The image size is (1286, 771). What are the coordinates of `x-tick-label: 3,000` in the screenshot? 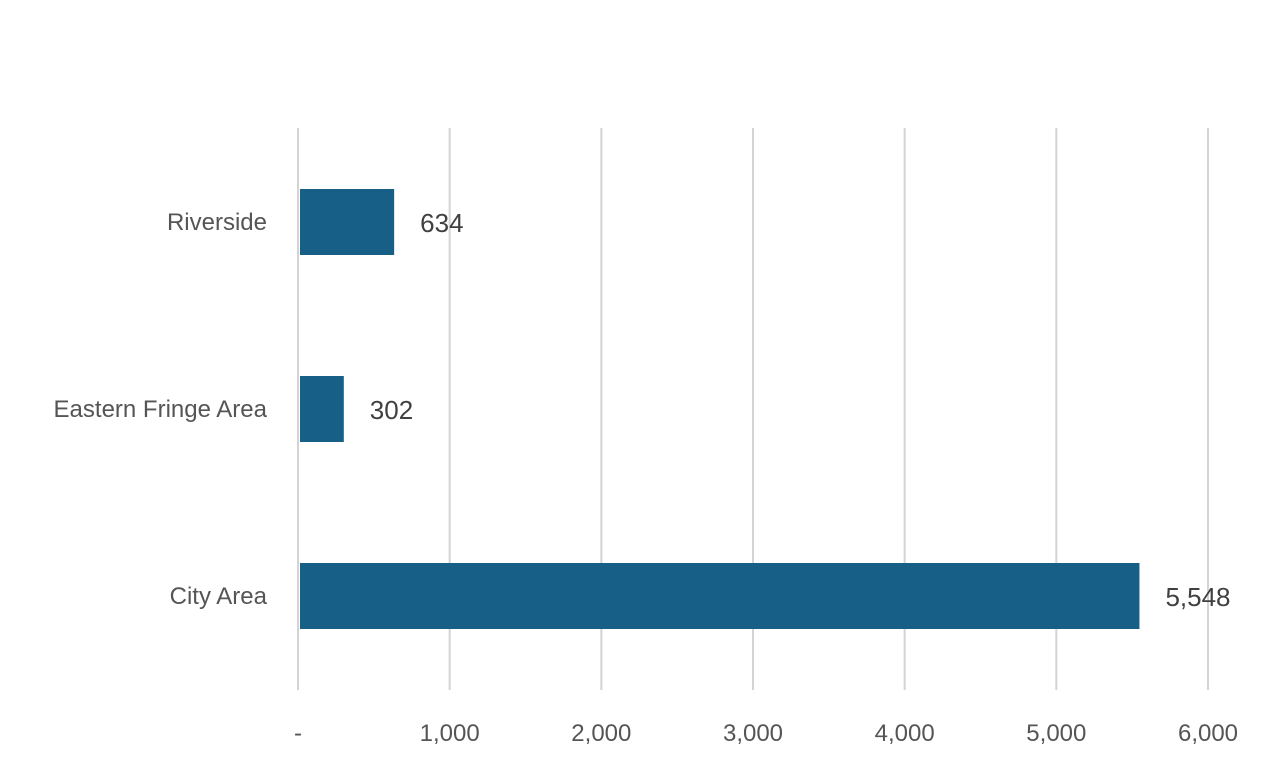 It's located at (753, 733).